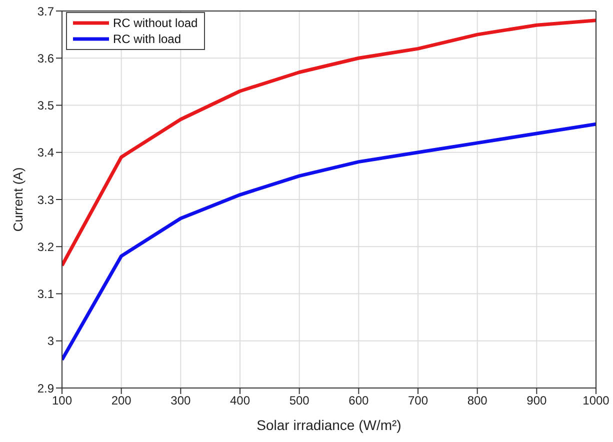 This screenshot has width=613, height=442. What do you see at coordinates (536, 401) in the screenshot?
I see `x-tick-label: 900` at bounding box center [536, 401].